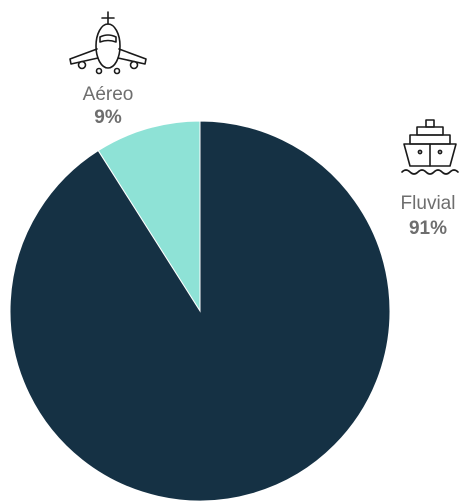 This screenshot has width=463, height=501. I want to click on pie-slice-aereo, so click(149, 216).